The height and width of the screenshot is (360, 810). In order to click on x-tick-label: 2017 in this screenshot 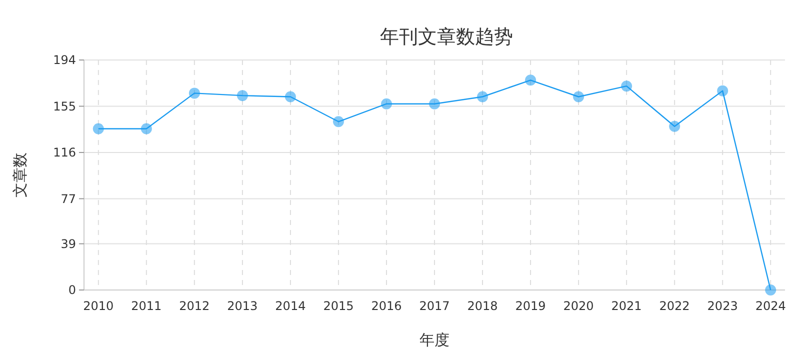, I will do `click(434, 306)`.